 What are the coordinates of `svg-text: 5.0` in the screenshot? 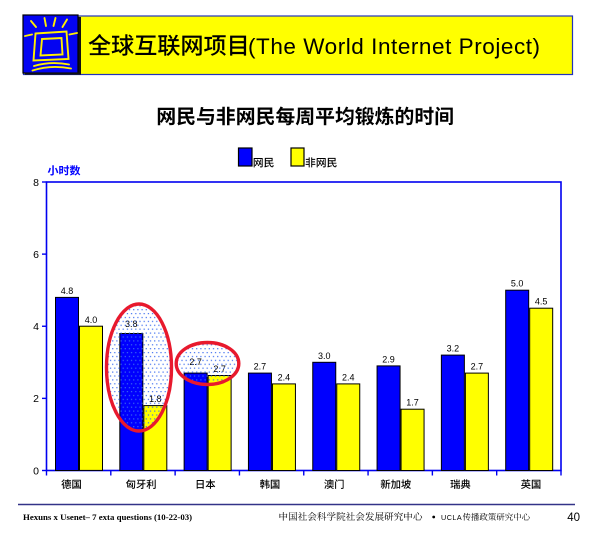 It's located at (517, 284).